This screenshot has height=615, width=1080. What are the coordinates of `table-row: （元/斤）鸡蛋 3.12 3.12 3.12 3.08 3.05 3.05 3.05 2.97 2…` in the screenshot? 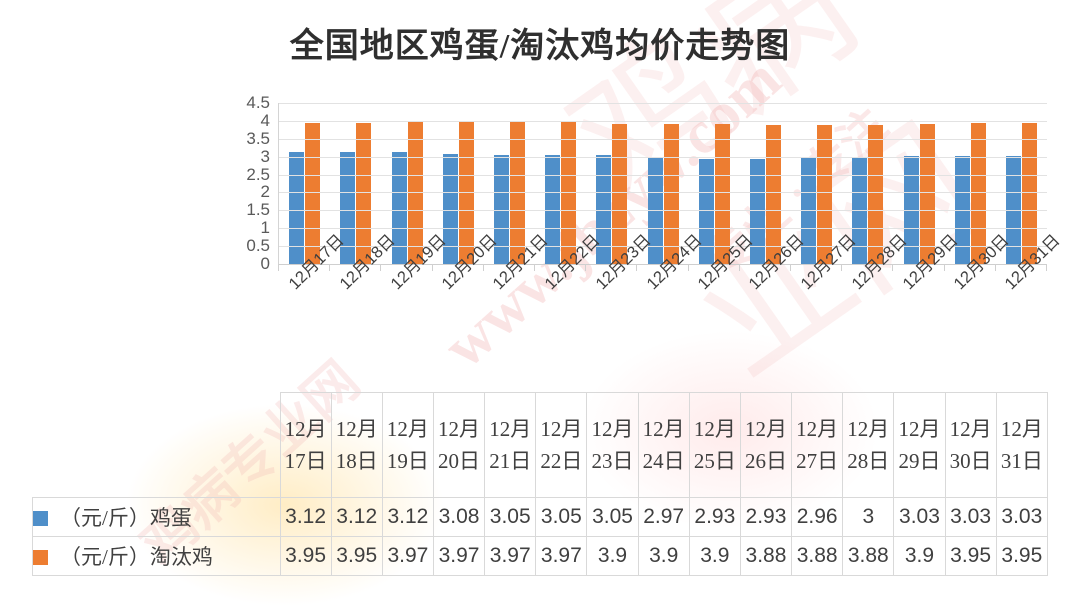 It's located at (540, 517).